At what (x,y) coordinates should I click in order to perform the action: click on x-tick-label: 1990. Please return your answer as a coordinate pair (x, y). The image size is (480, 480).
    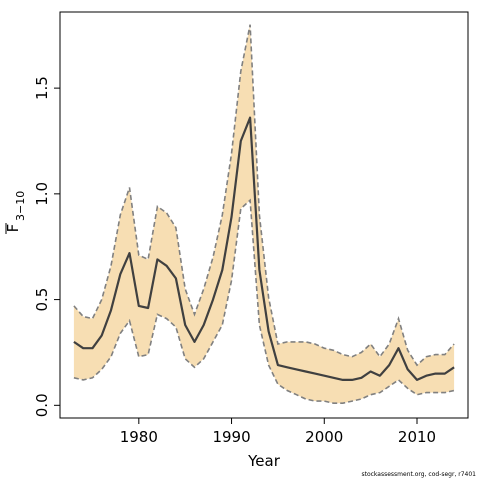
    Looking at the image, I should click on (231, 437).